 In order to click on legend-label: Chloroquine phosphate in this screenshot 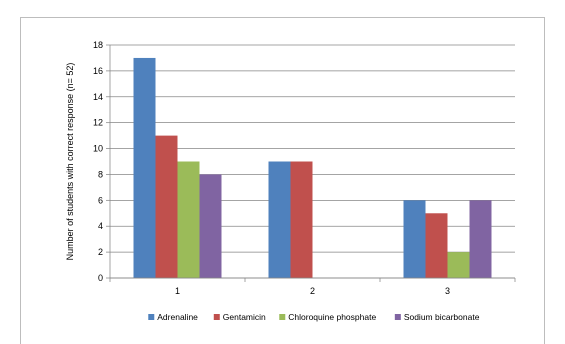, I will do `click(332, 317)`.